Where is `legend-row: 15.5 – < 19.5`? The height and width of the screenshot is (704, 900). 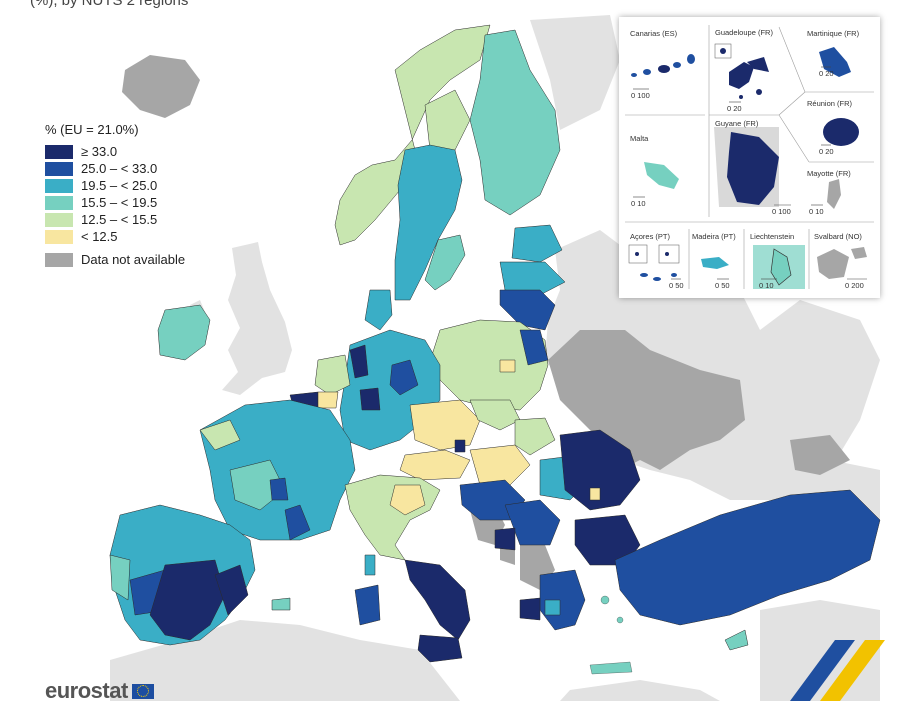 legend-row: 15.5 – < 19.5 is located at coordinates (115, 202).